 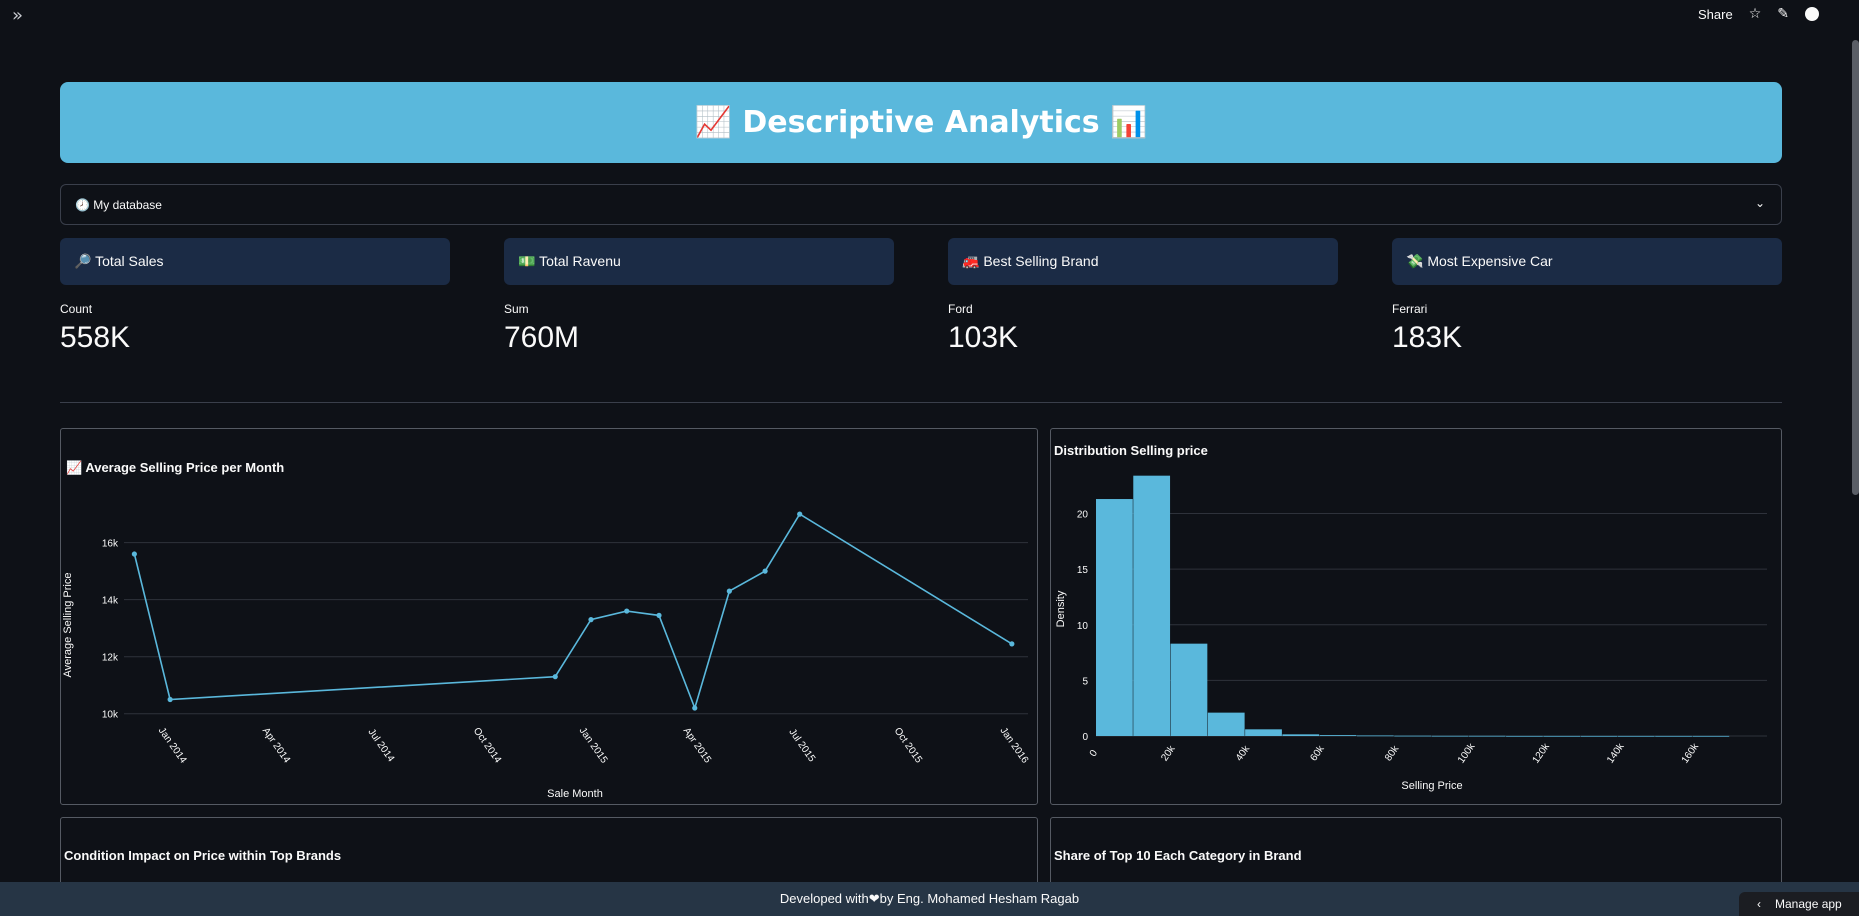 I want to click on histogram-y-label: Density, so click(x=1061, y=608).